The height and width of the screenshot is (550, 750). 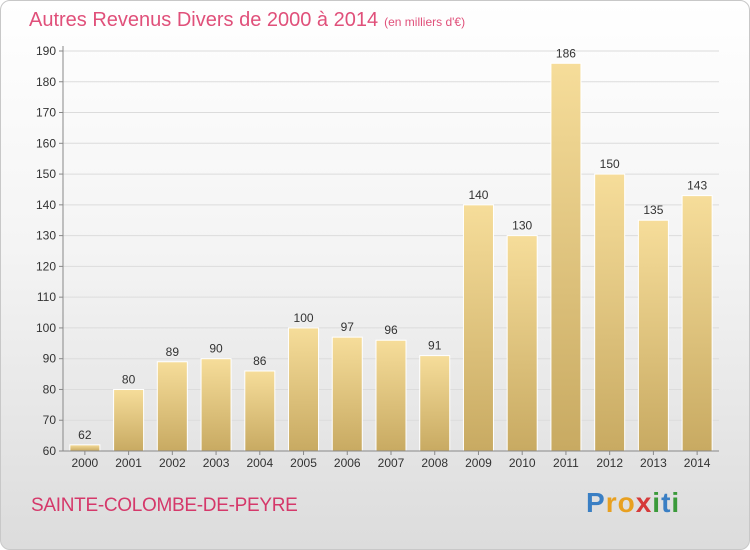 I want to click on data-label: 97, so click(x=348, y=327).